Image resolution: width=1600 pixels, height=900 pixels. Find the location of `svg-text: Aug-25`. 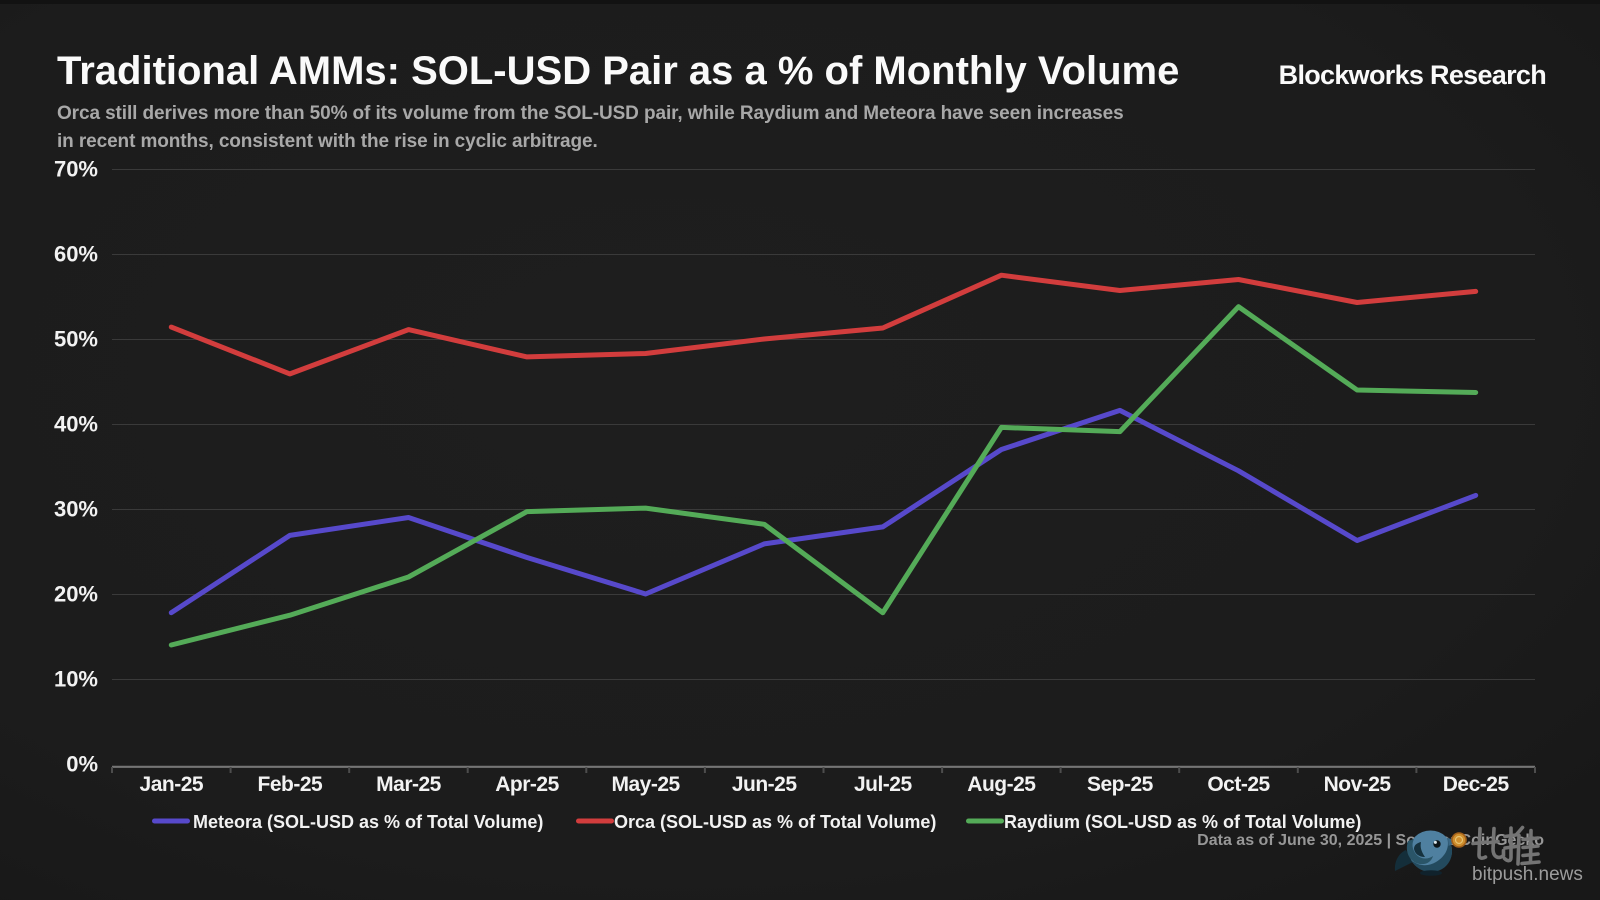

svg-text: Aug-25 is located at coordinates (1001, 784).